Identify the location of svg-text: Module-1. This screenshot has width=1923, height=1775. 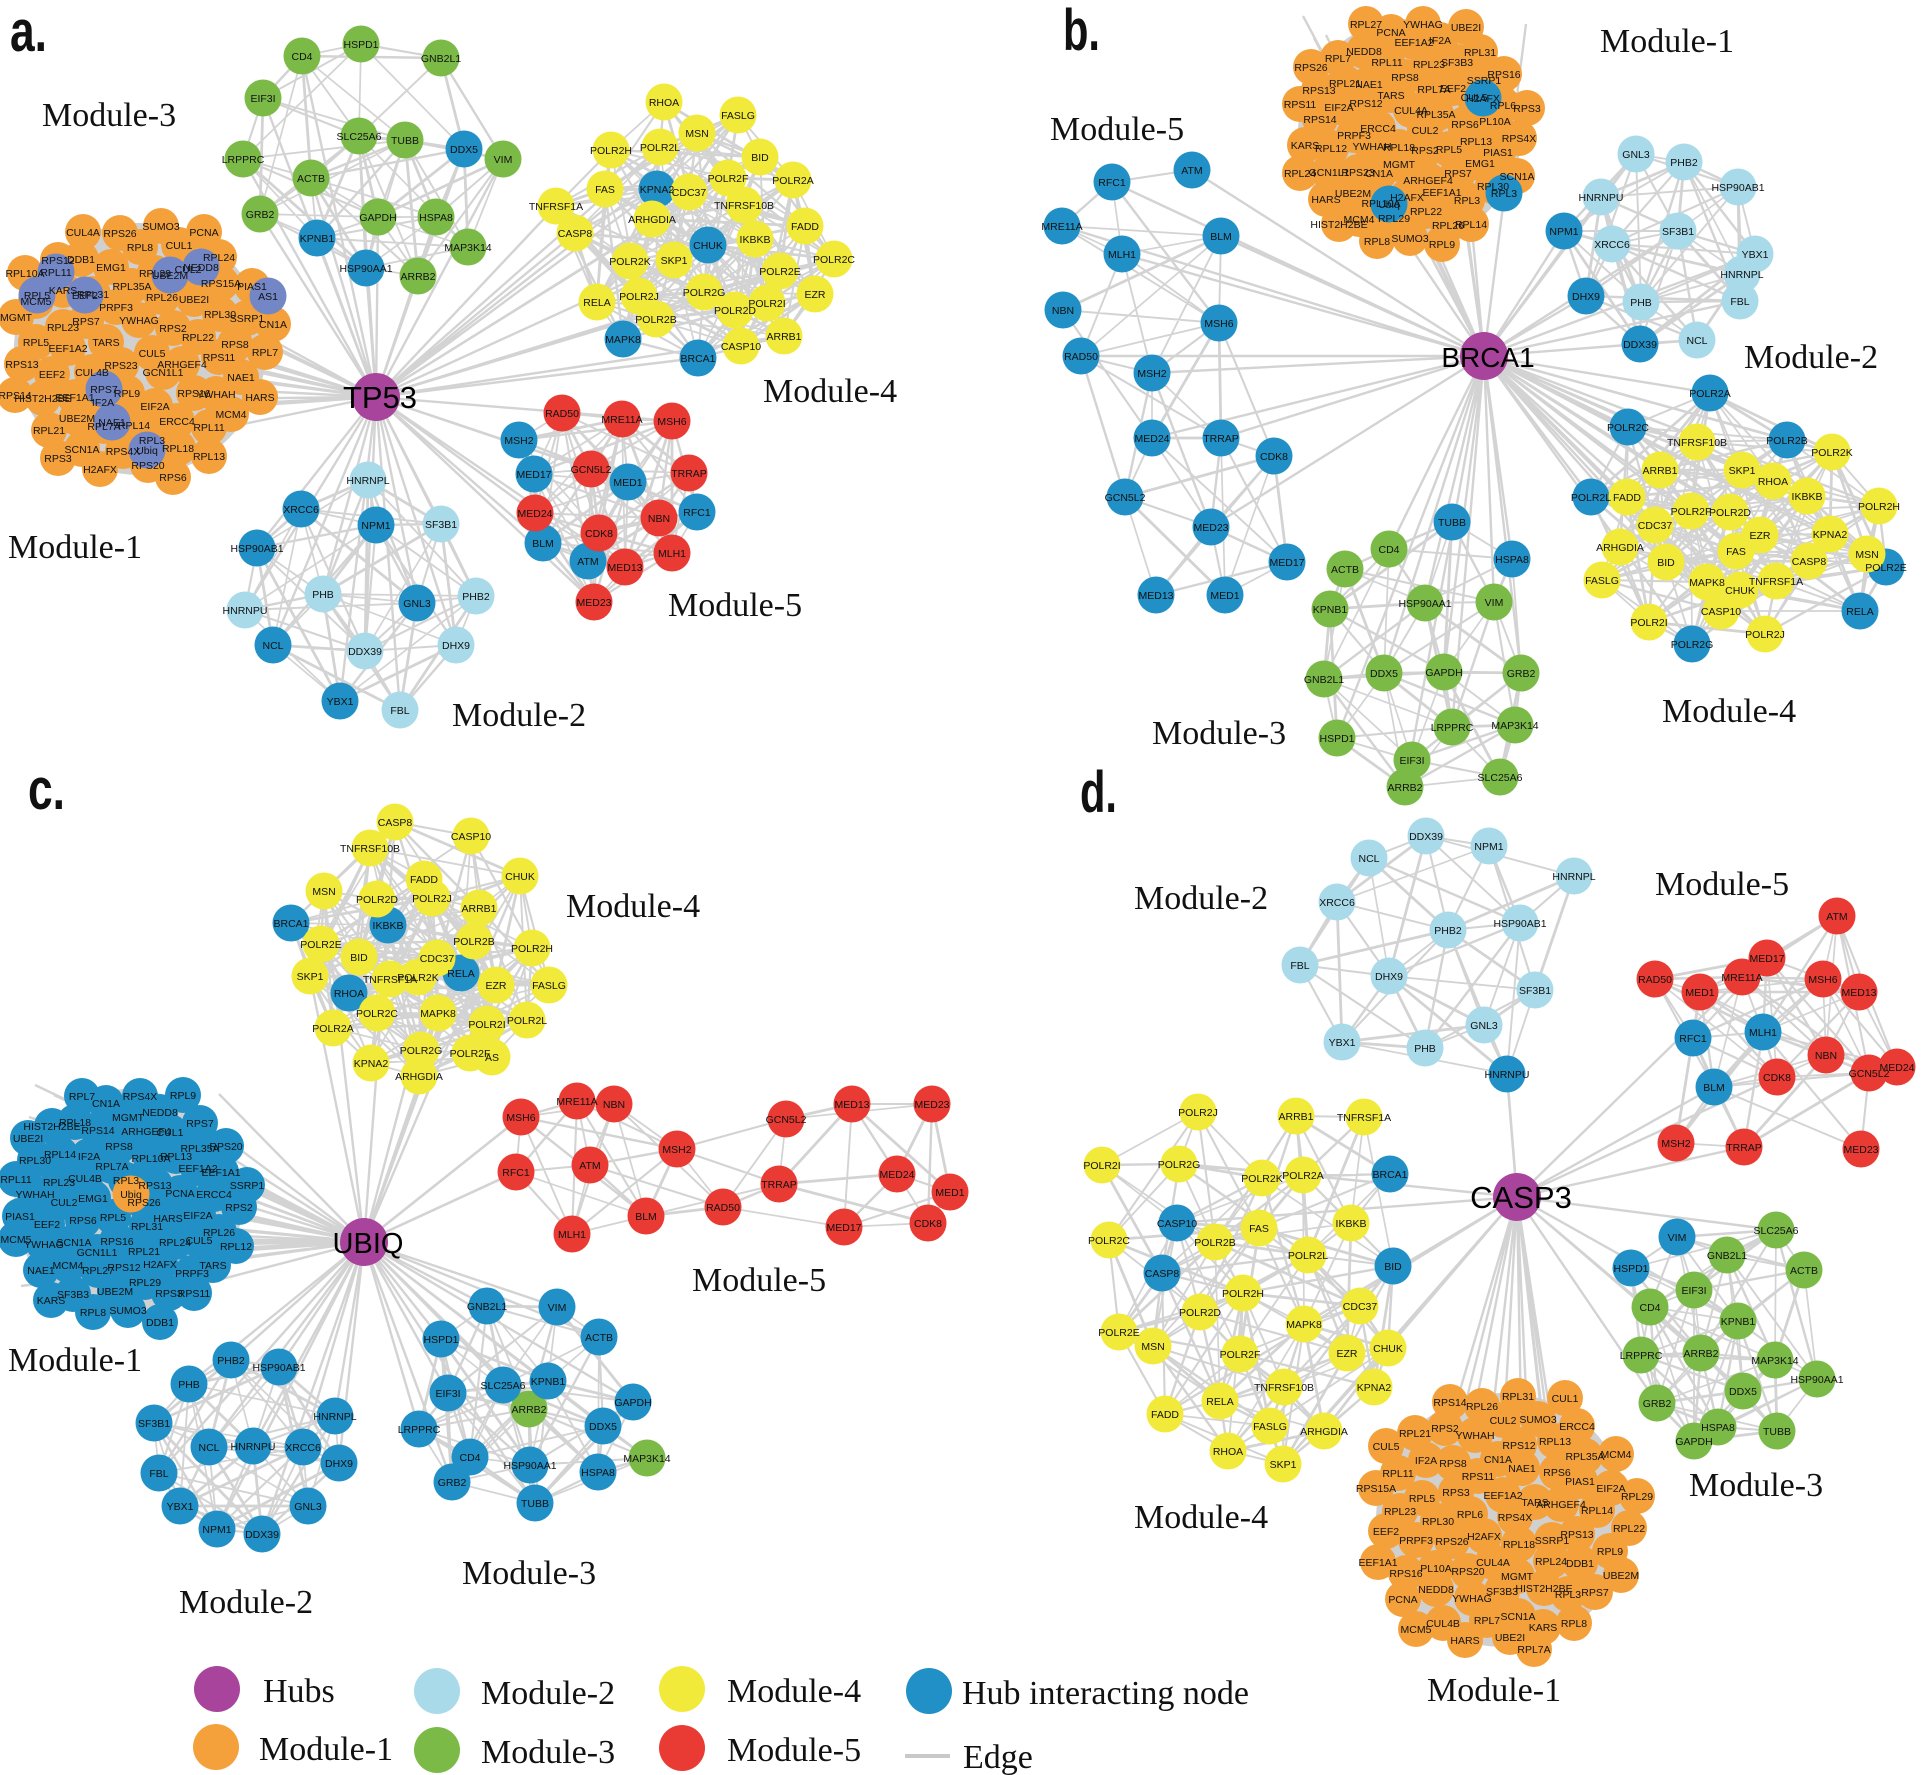
(75, 1360).